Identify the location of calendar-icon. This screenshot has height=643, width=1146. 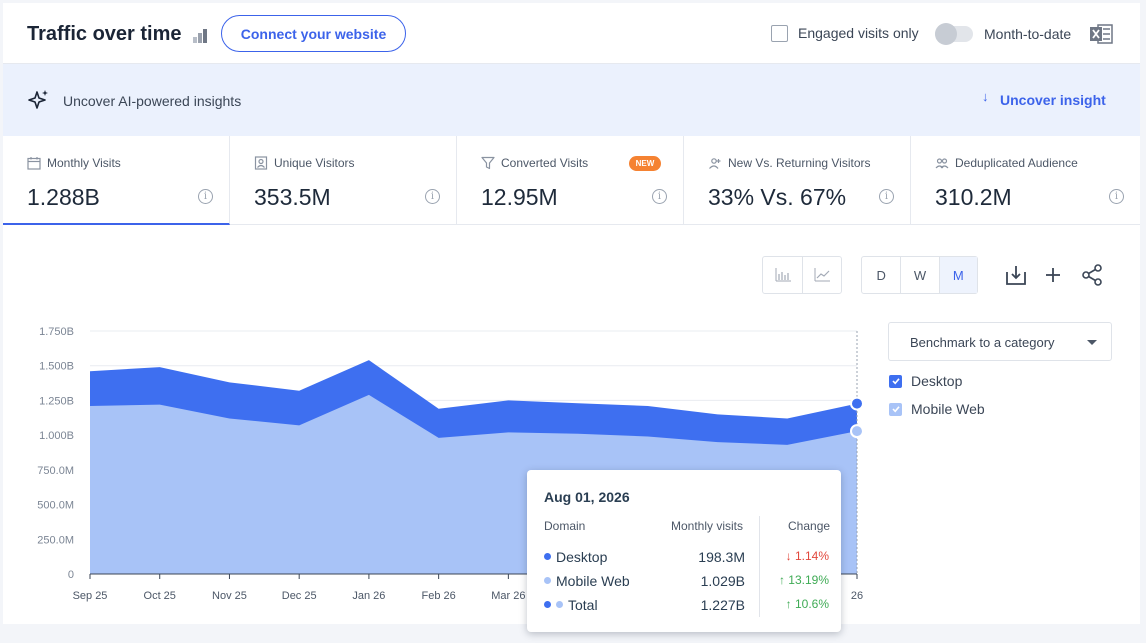
(34, 163).